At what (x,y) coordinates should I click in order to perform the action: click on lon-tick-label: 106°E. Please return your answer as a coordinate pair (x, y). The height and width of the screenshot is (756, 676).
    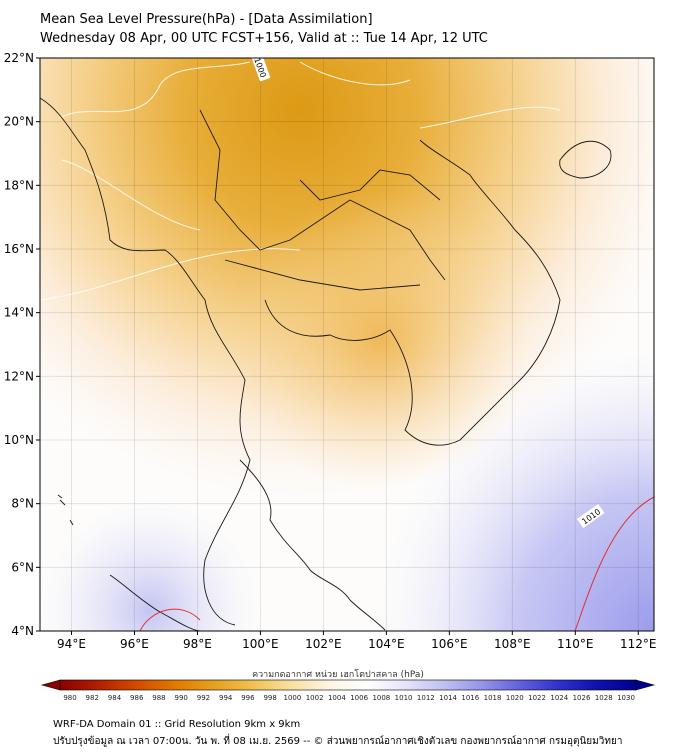
    Looking at the image, I should click on (449, 644).